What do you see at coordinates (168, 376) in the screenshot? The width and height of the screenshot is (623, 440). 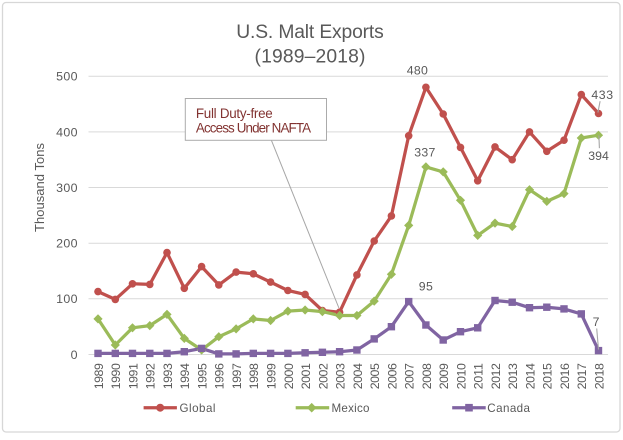 I see `svg-text: 1993` at bounding box center [168, 376].